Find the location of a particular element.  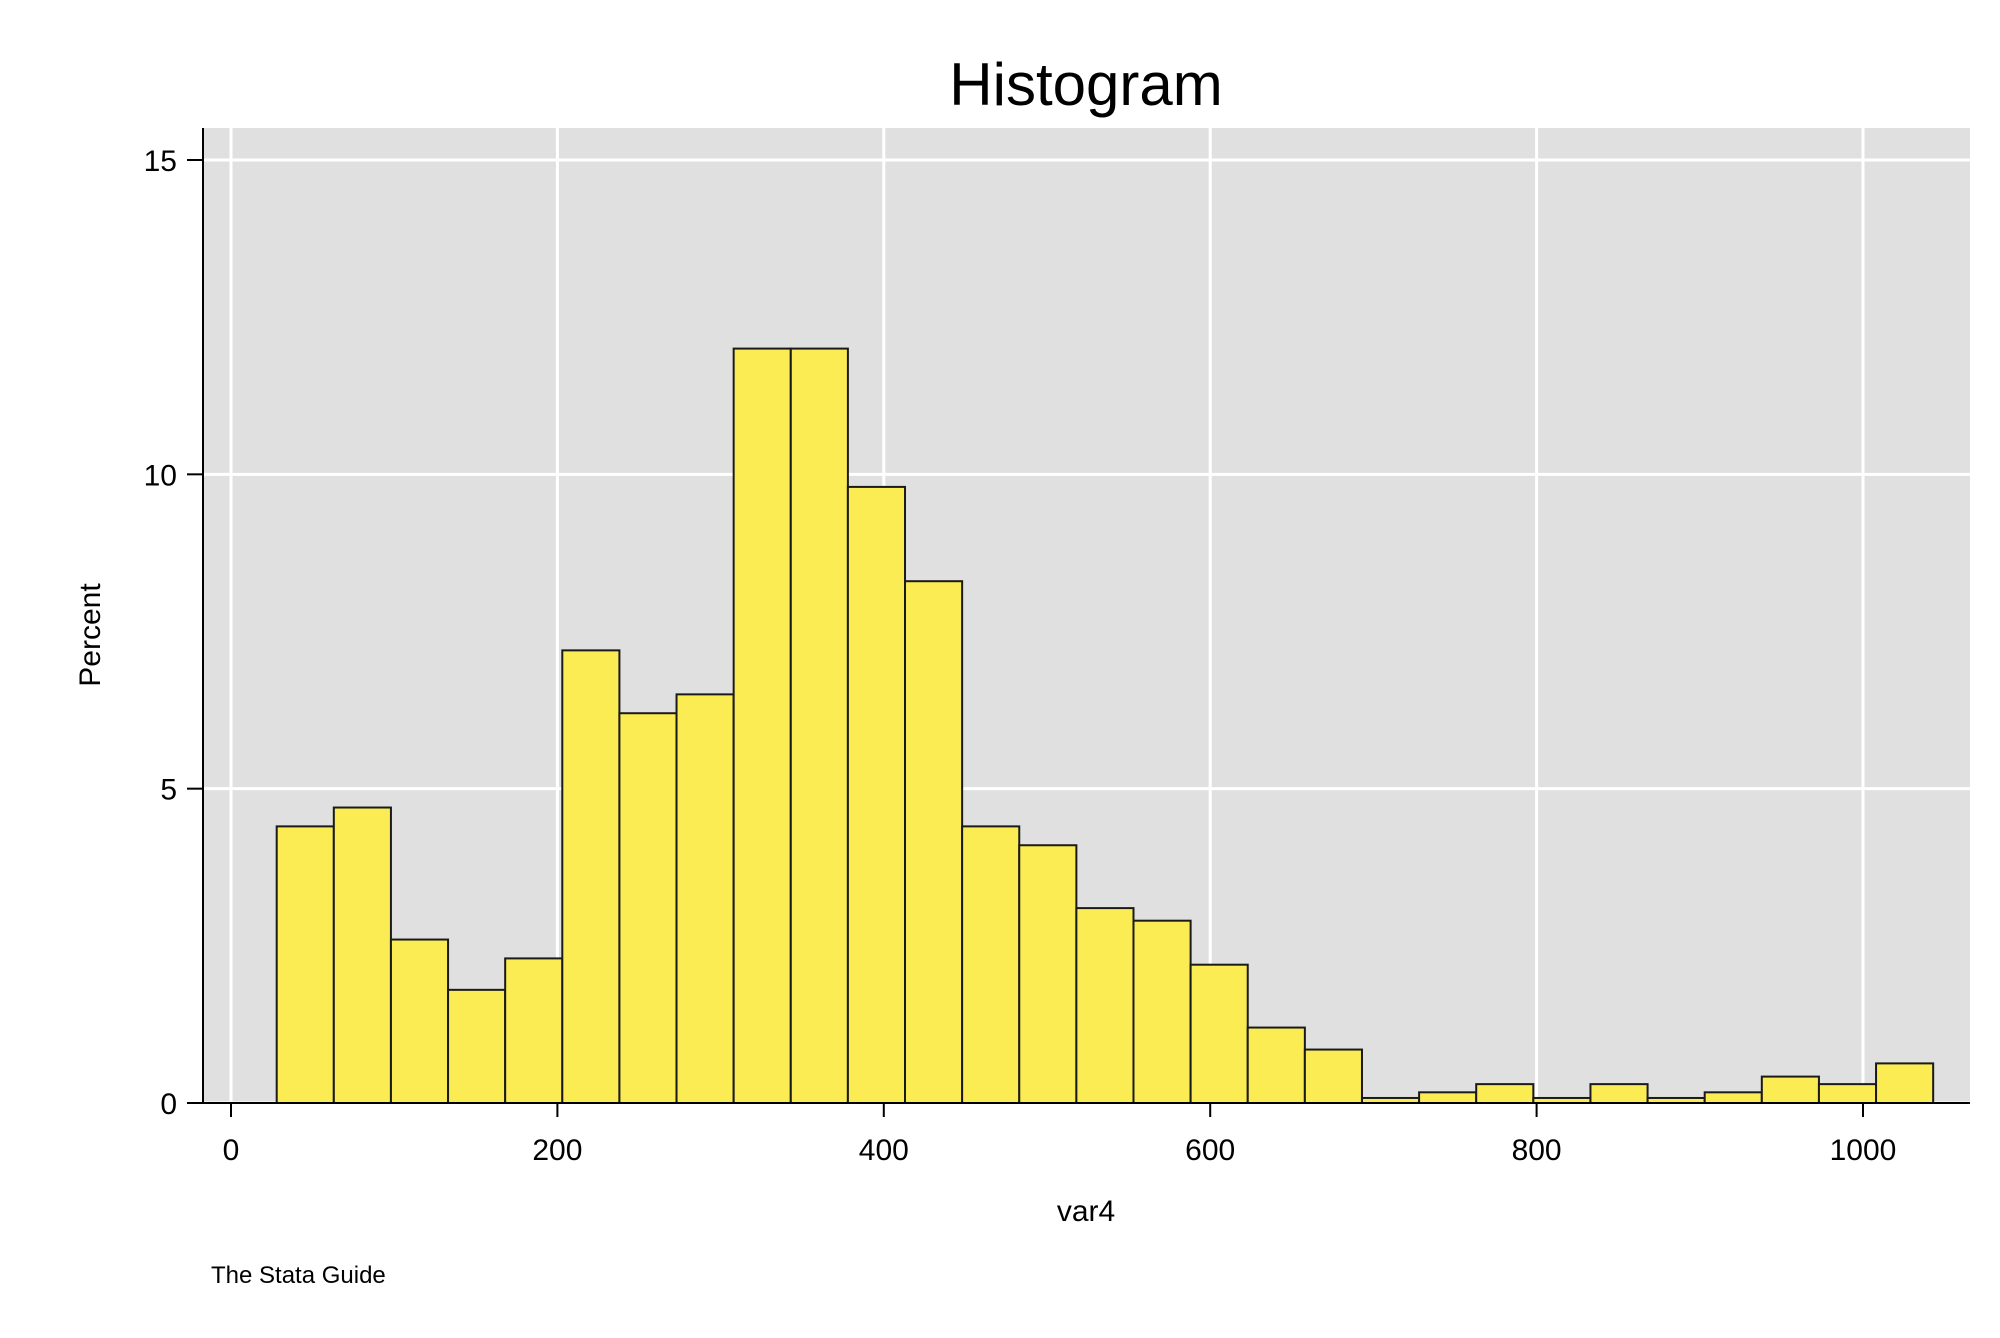

y-tick-label: 5 is located at coordinates (168, 790).